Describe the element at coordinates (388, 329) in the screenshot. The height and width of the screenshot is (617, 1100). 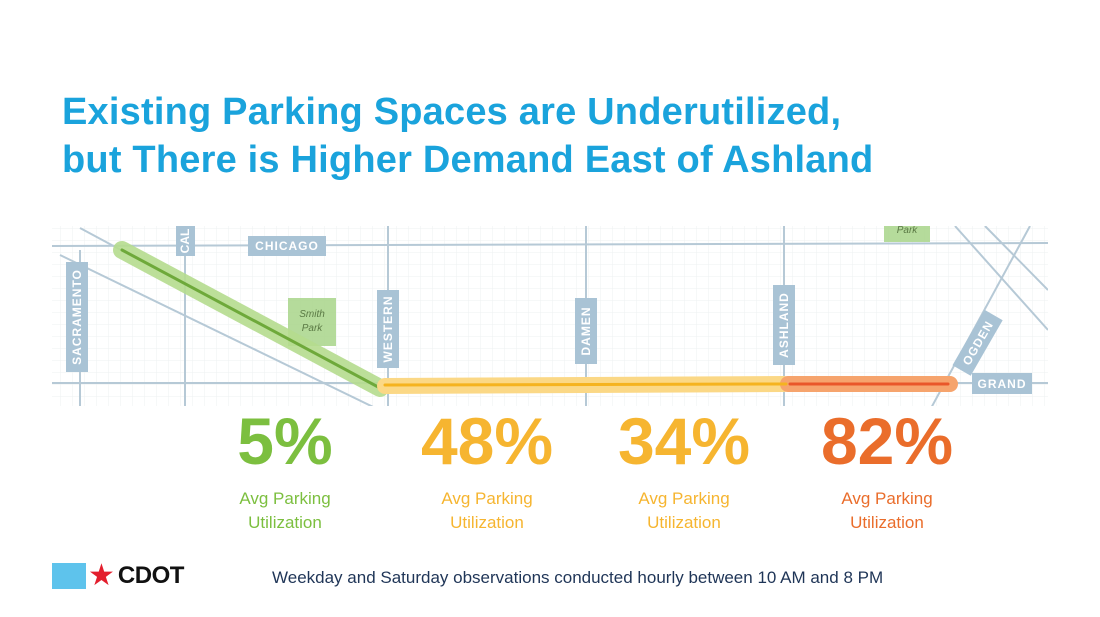
I see `street-label-western: WESTERN` at that location.